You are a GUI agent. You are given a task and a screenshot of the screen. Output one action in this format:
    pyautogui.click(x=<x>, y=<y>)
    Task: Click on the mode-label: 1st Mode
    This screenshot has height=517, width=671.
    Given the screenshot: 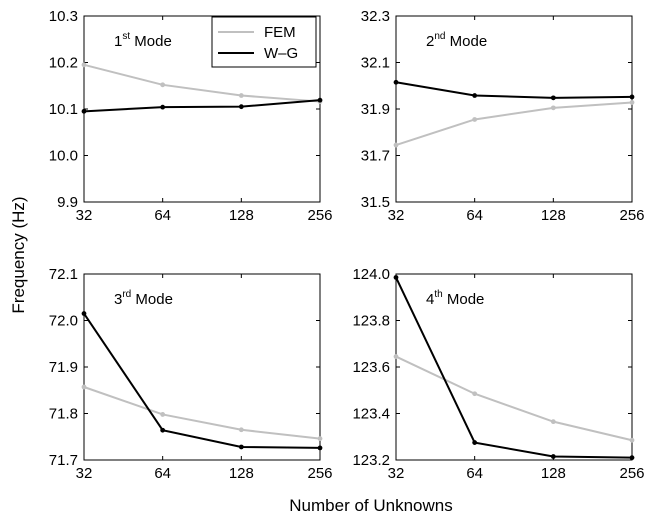 What is the action you would take?
    pyautogui.click(x=143, y=40)
    